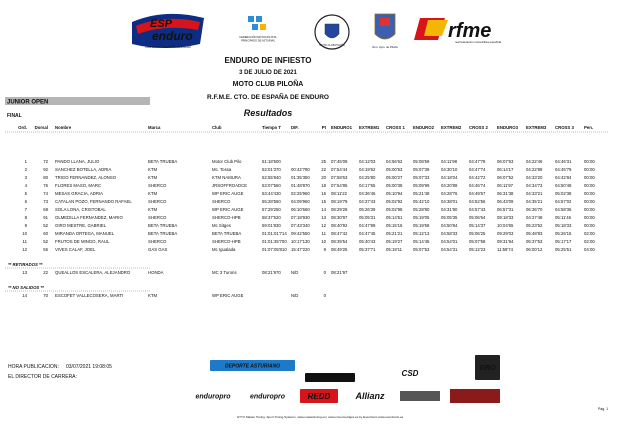 The width and height of the screenshot is (620, 438). What do you see at coordinates (367, 217) in the screenshot?
I see `cell: 05:05'31` at bounding box center [367, 217].